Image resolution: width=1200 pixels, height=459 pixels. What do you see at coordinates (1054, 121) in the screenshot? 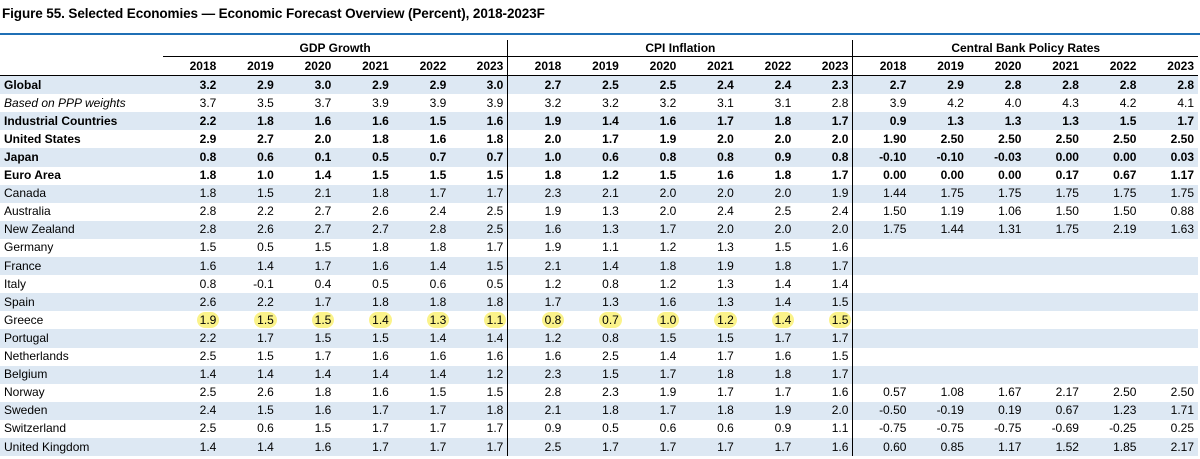
I see `cell-rates: 1.3` at bounding box center [1054, 121].